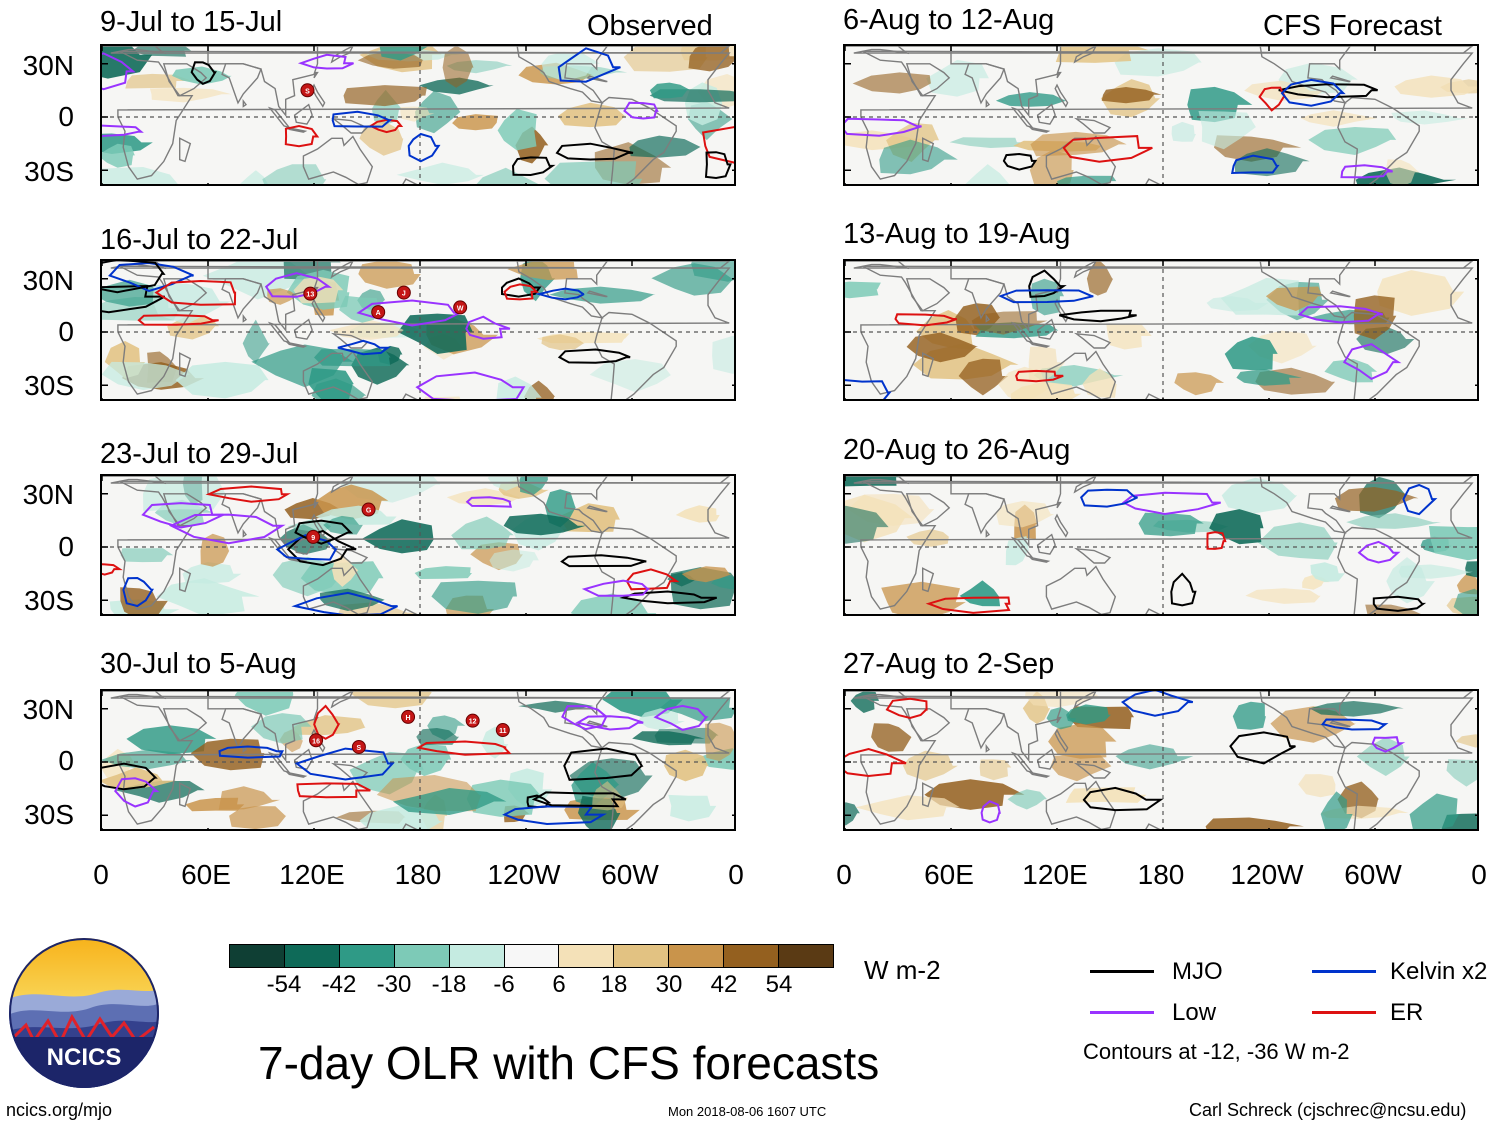  I want to click on lon-label: 120E, so click(312, 874).